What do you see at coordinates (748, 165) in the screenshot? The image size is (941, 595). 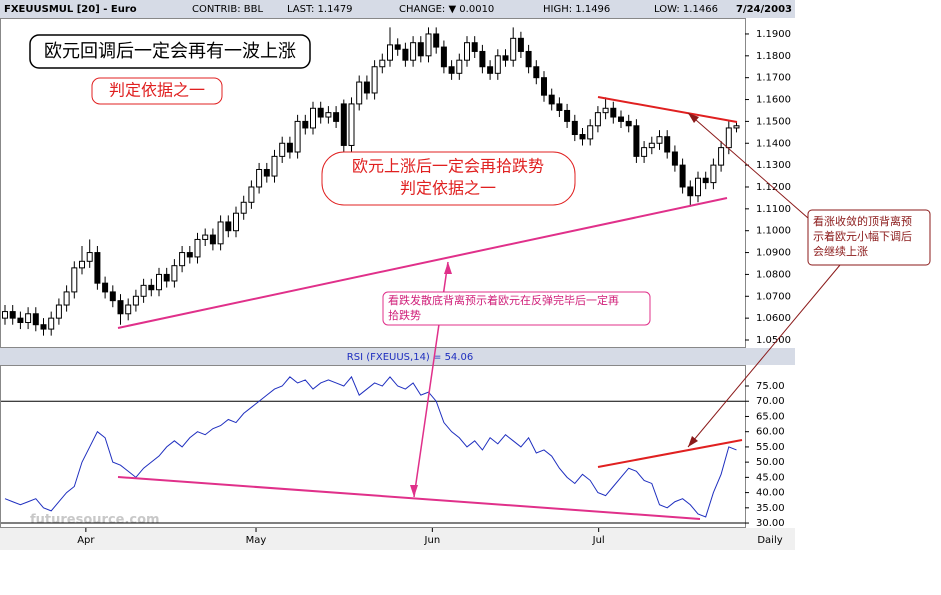 I see `arrow` at bounding box center [748, 165].